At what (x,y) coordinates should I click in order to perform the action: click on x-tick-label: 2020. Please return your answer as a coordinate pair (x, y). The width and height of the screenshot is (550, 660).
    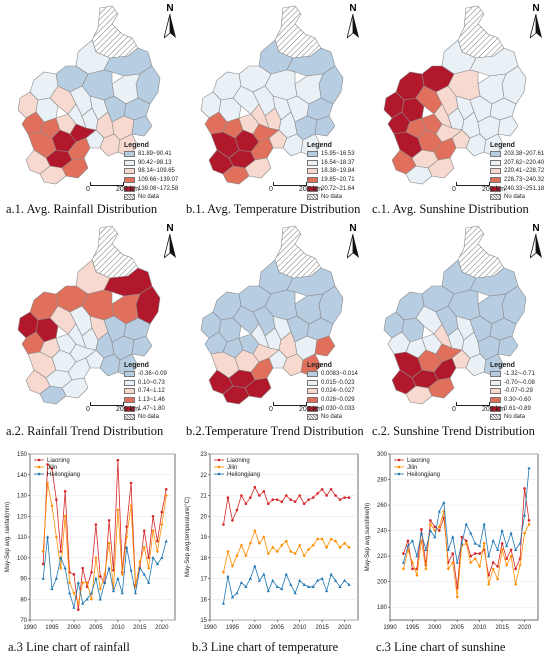
    Looking at the image, I should click on (162, 628).